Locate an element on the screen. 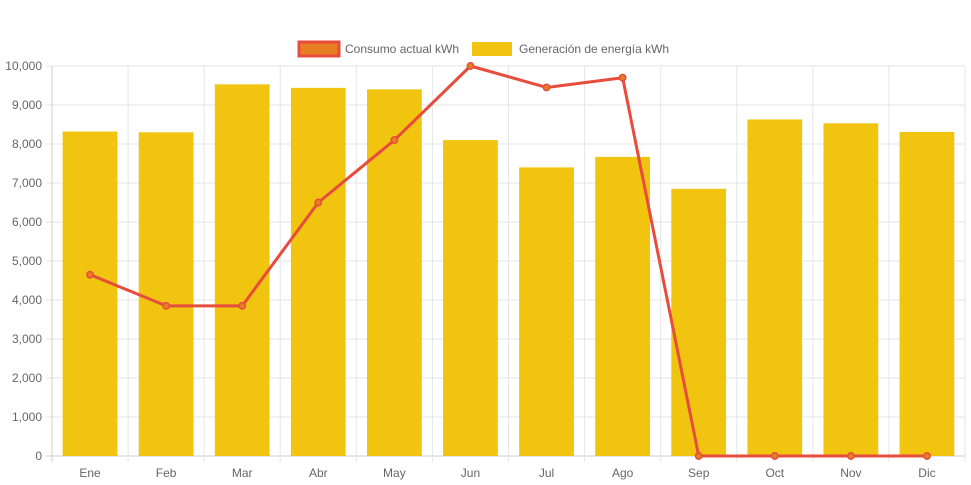 This screenshot has width=971, height=485. x-tick-label: Oct is located at coordinates (774, 473).